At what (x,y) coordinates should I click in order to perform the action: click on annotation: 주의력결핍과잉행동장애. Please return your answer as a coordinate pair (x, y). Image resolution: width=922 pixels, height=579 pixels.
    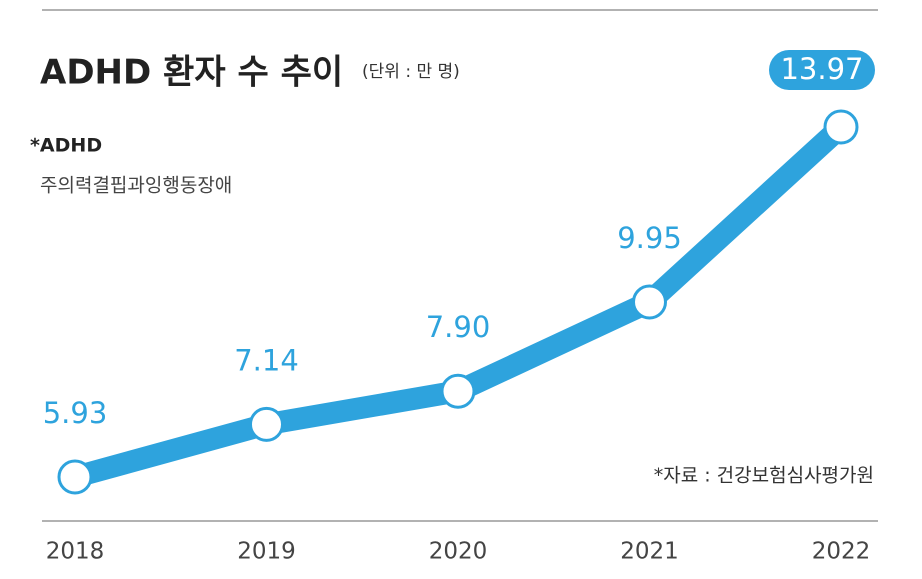
    Looking at the image, I should click on (136, 186).